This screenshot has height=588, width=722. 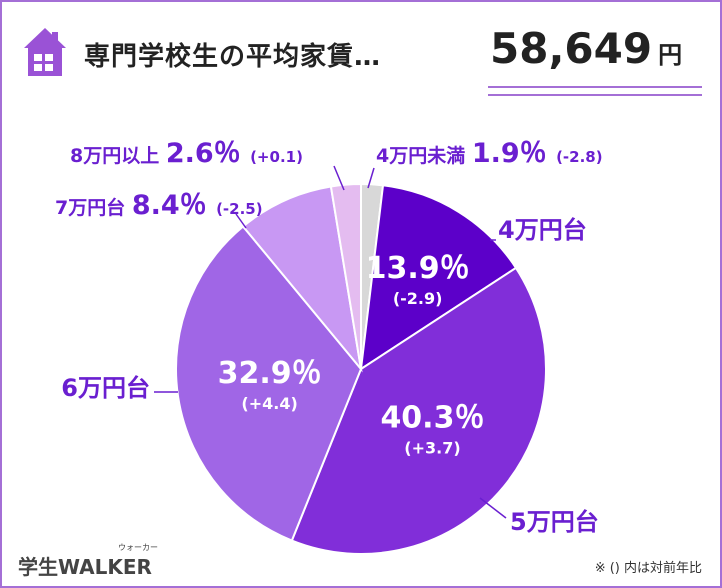 What do you see at coordinates (595, 91) in the screenshot?
I see `rent-underline` at bounding box center [595, 91].